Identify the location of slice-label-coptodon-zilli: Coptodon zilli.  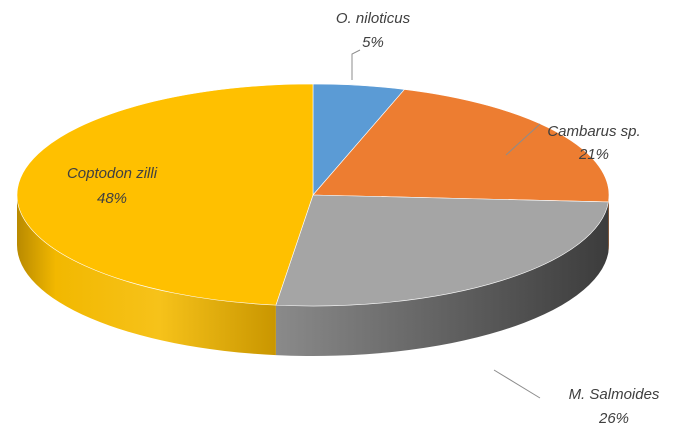
(112, 173).